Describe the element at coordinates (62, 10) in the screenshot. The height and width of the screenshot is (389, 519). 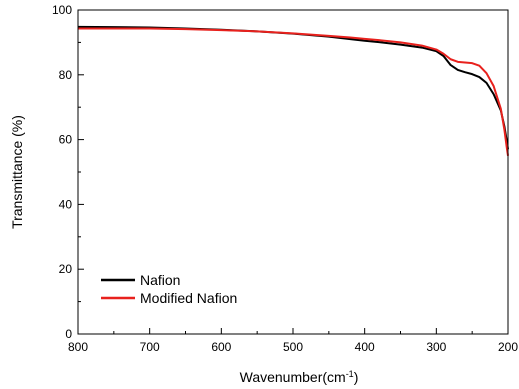
I see `y-tick-label: 100` at that location.